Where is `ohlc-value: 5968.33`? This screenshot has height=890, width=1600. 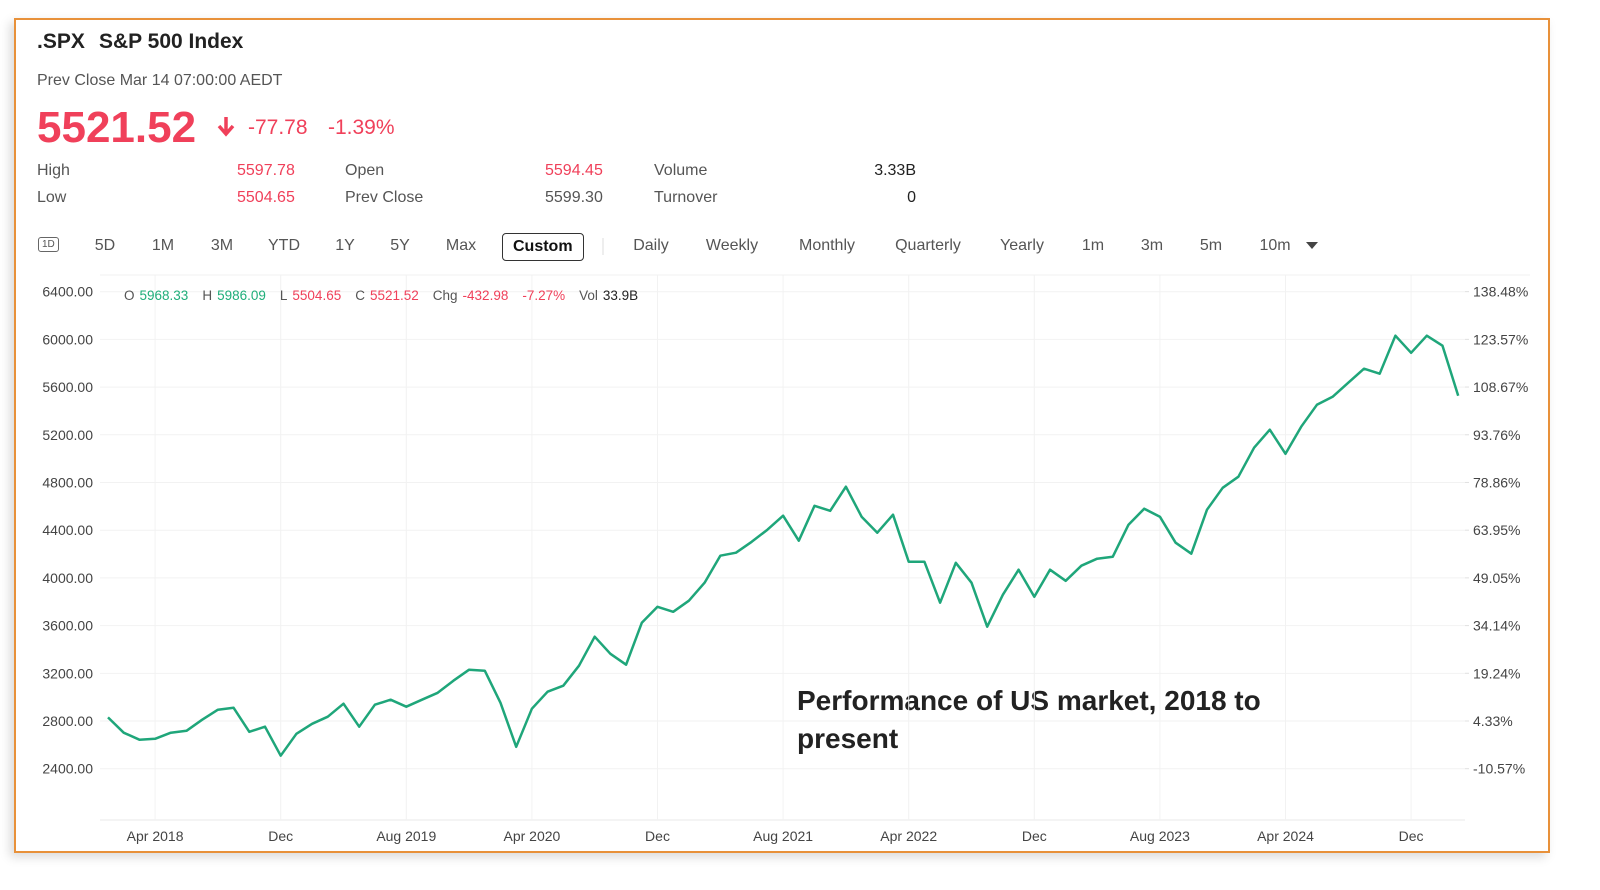 ohlc-value: 5968.33 is located at coordinates (164, 295).